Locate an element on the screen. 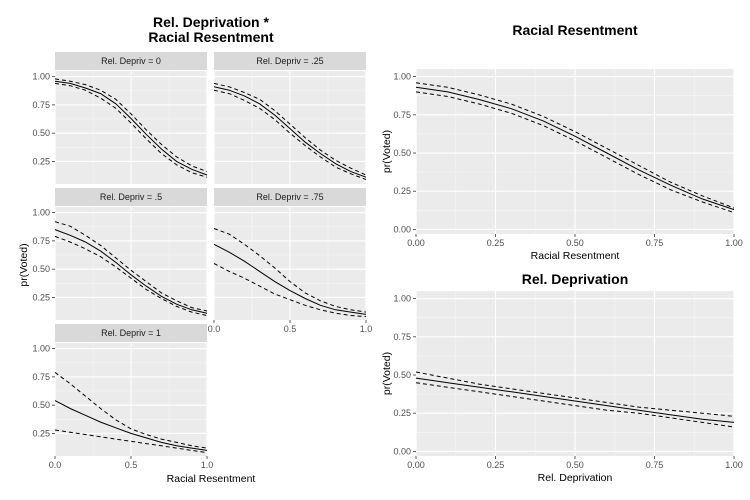 This screenshot has height=500, width=750. chart-title: Rel. Deprivation * is located at coordinates (211, 22).